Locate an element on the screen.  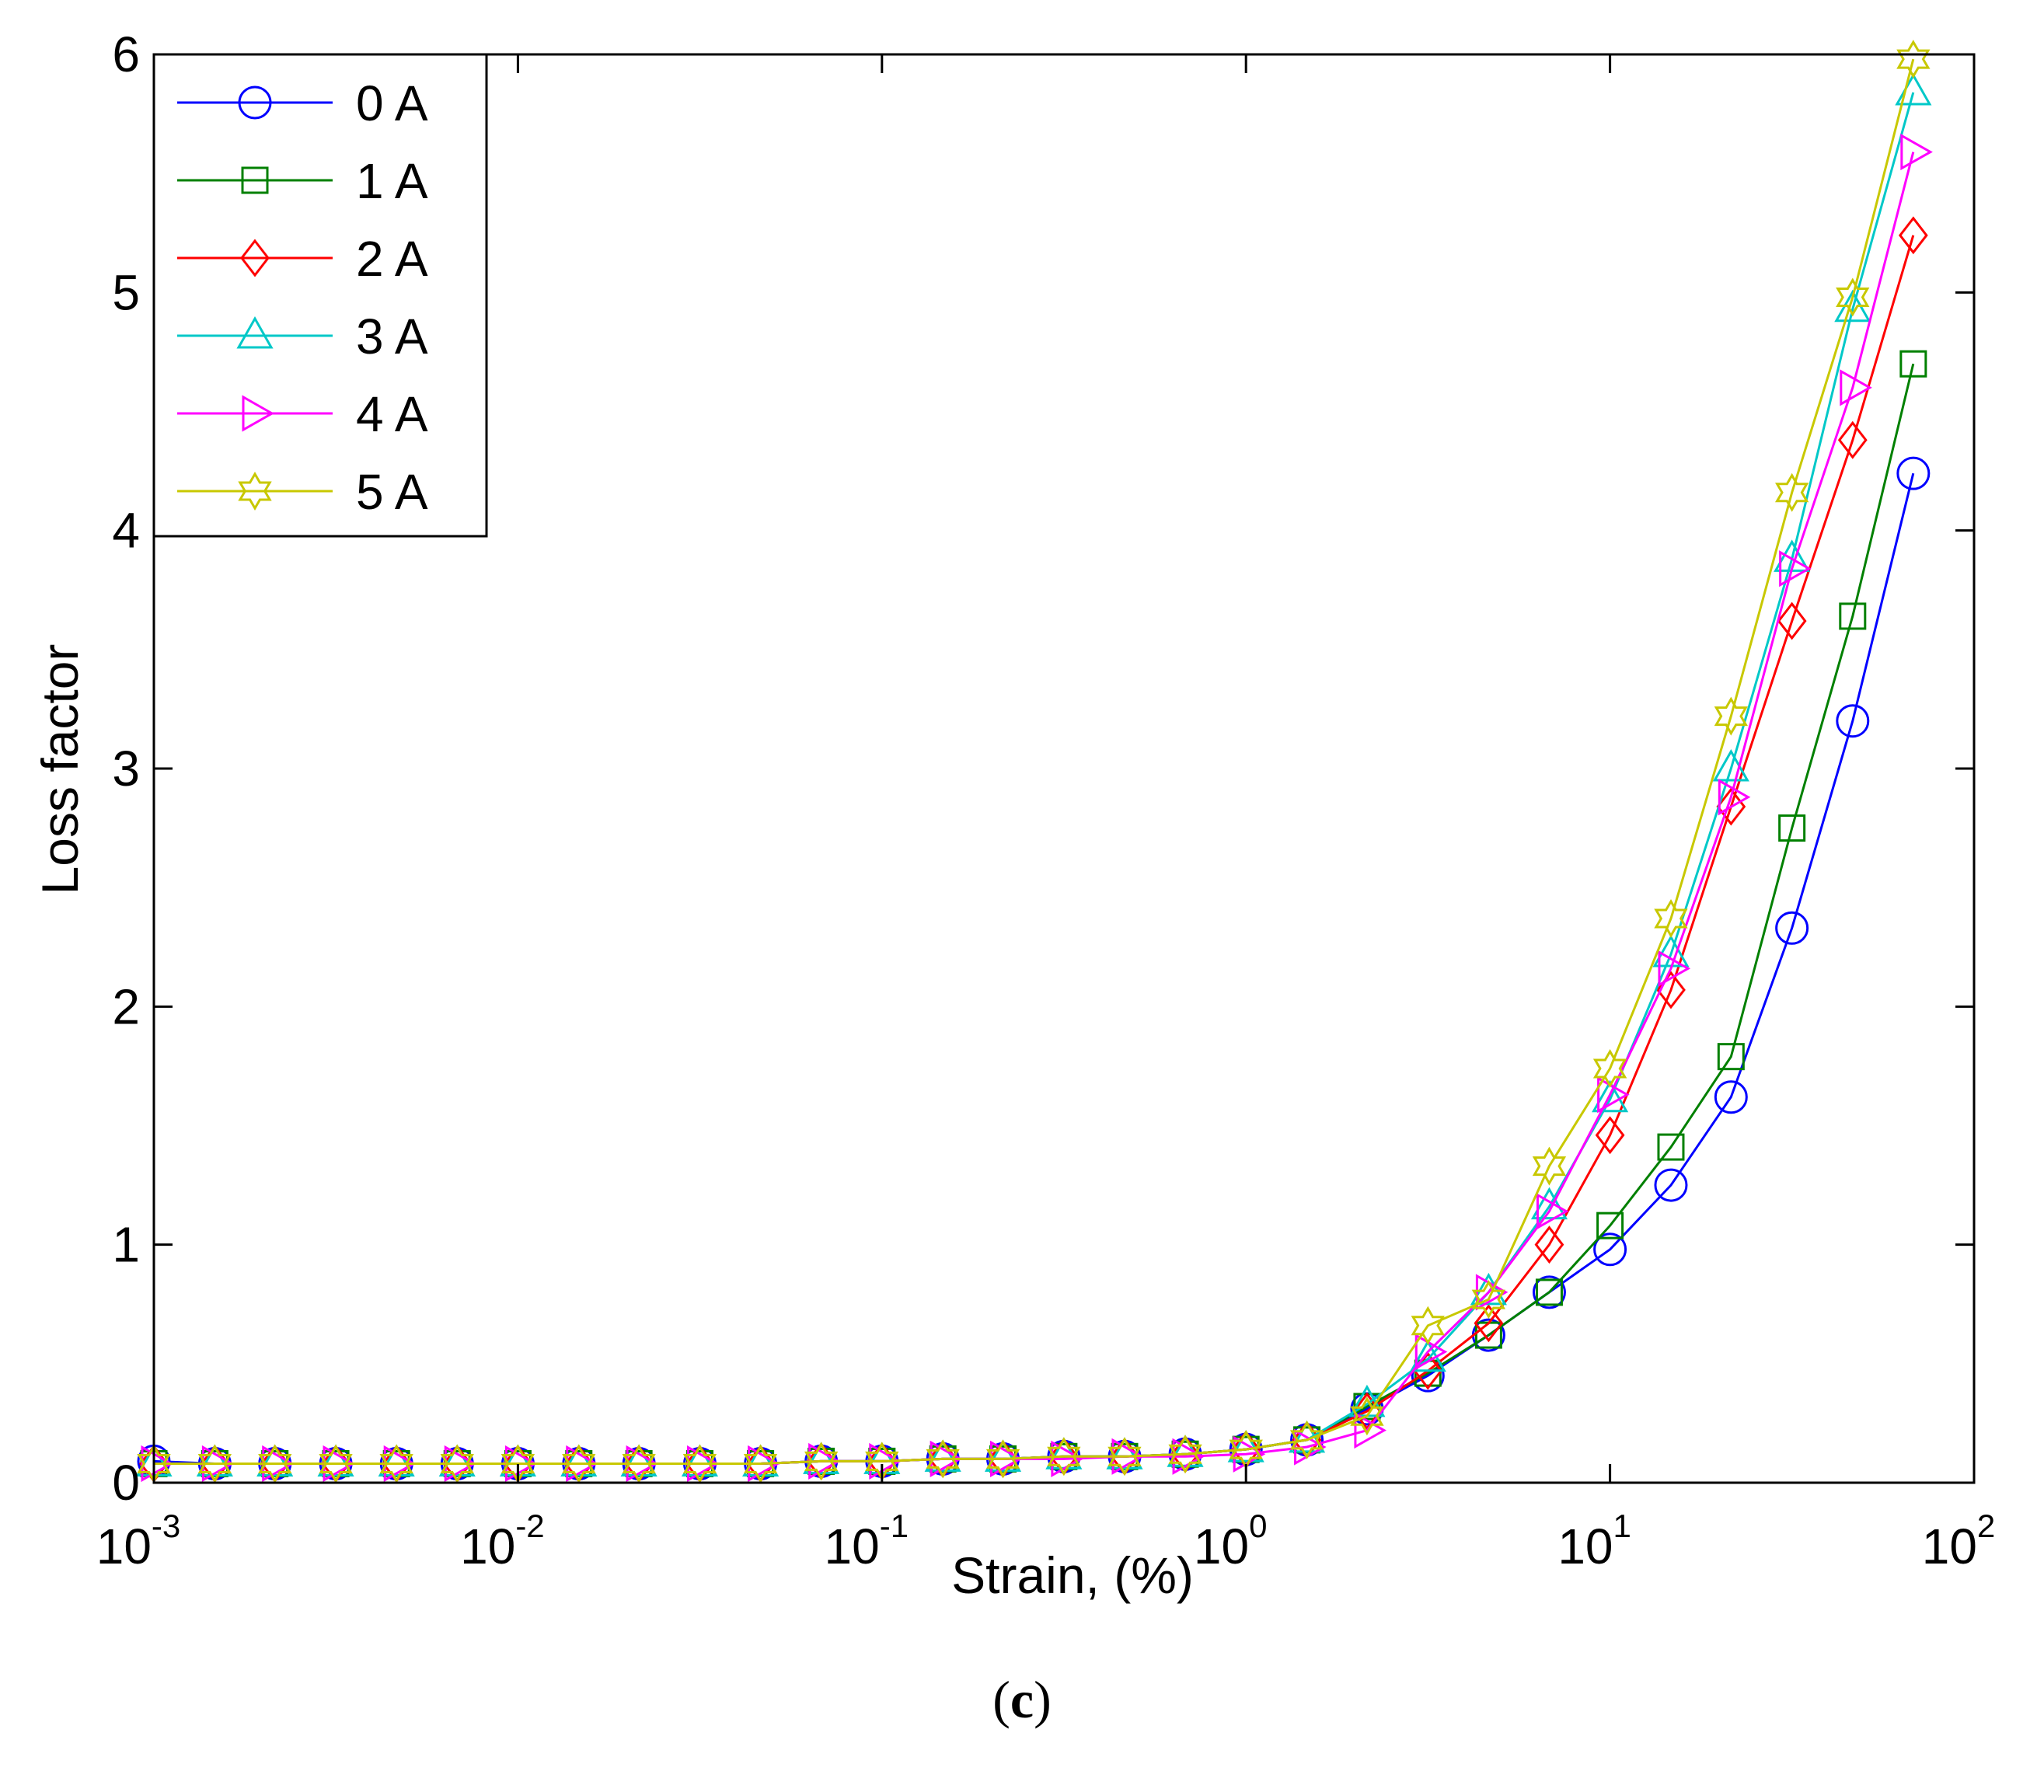
legend-label: 5 A is located at coordinates (392, 492).